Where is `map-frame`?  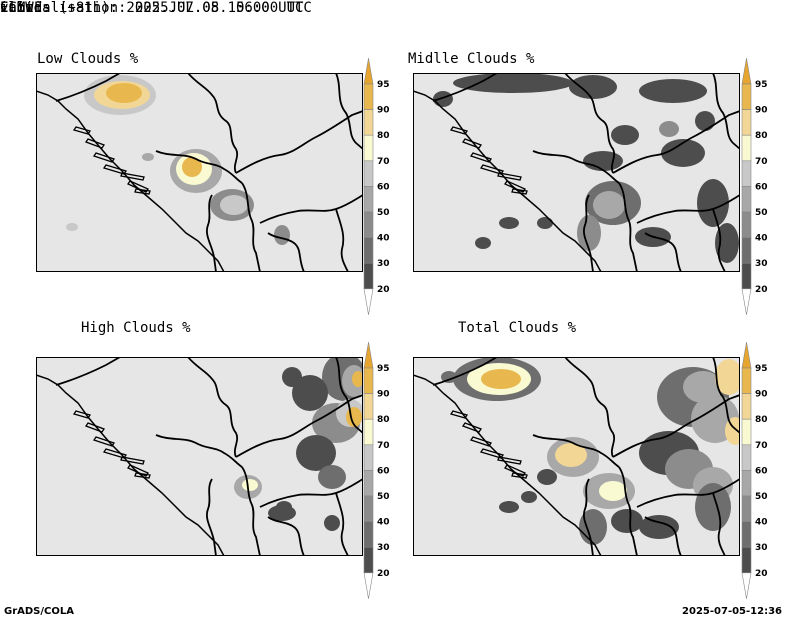
map-frame is located at coordinates (576, 456).